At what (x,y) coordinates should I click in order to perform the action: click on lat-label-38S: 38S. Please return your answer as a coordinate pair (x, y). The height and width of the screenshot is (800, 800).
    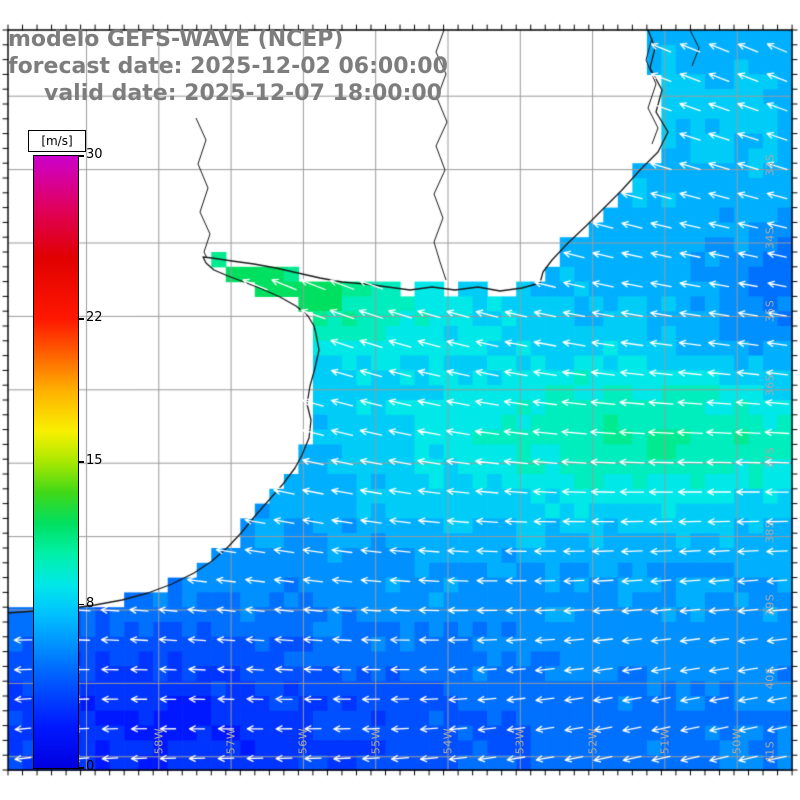
    Looking at the image, I should click on (770, 531).